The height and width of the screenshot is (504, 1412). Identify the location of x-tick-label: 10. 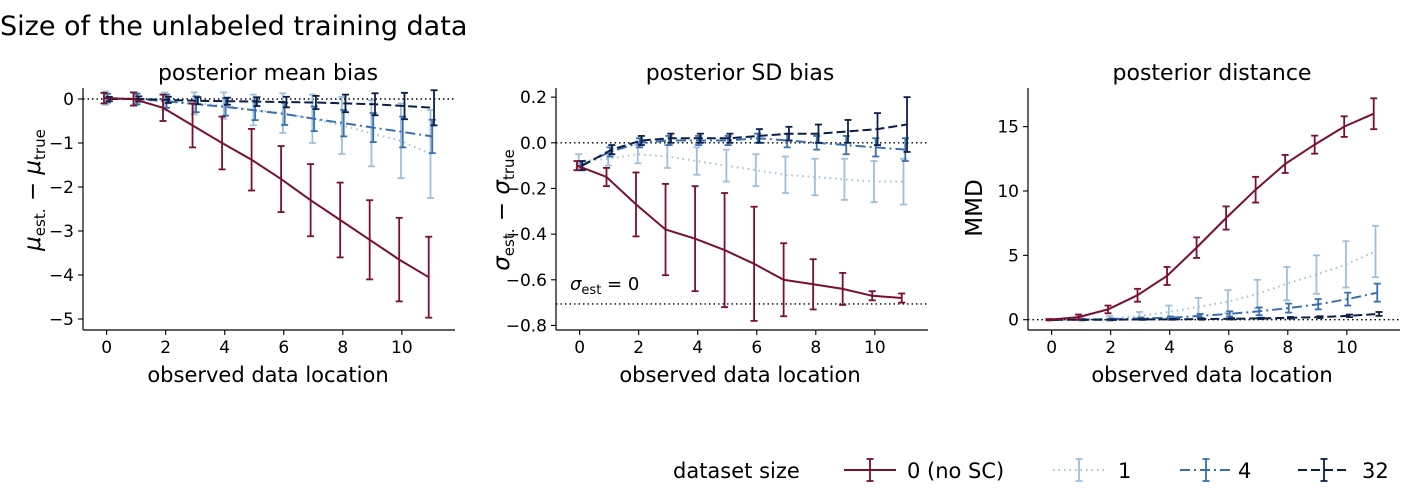
(1347, 348).